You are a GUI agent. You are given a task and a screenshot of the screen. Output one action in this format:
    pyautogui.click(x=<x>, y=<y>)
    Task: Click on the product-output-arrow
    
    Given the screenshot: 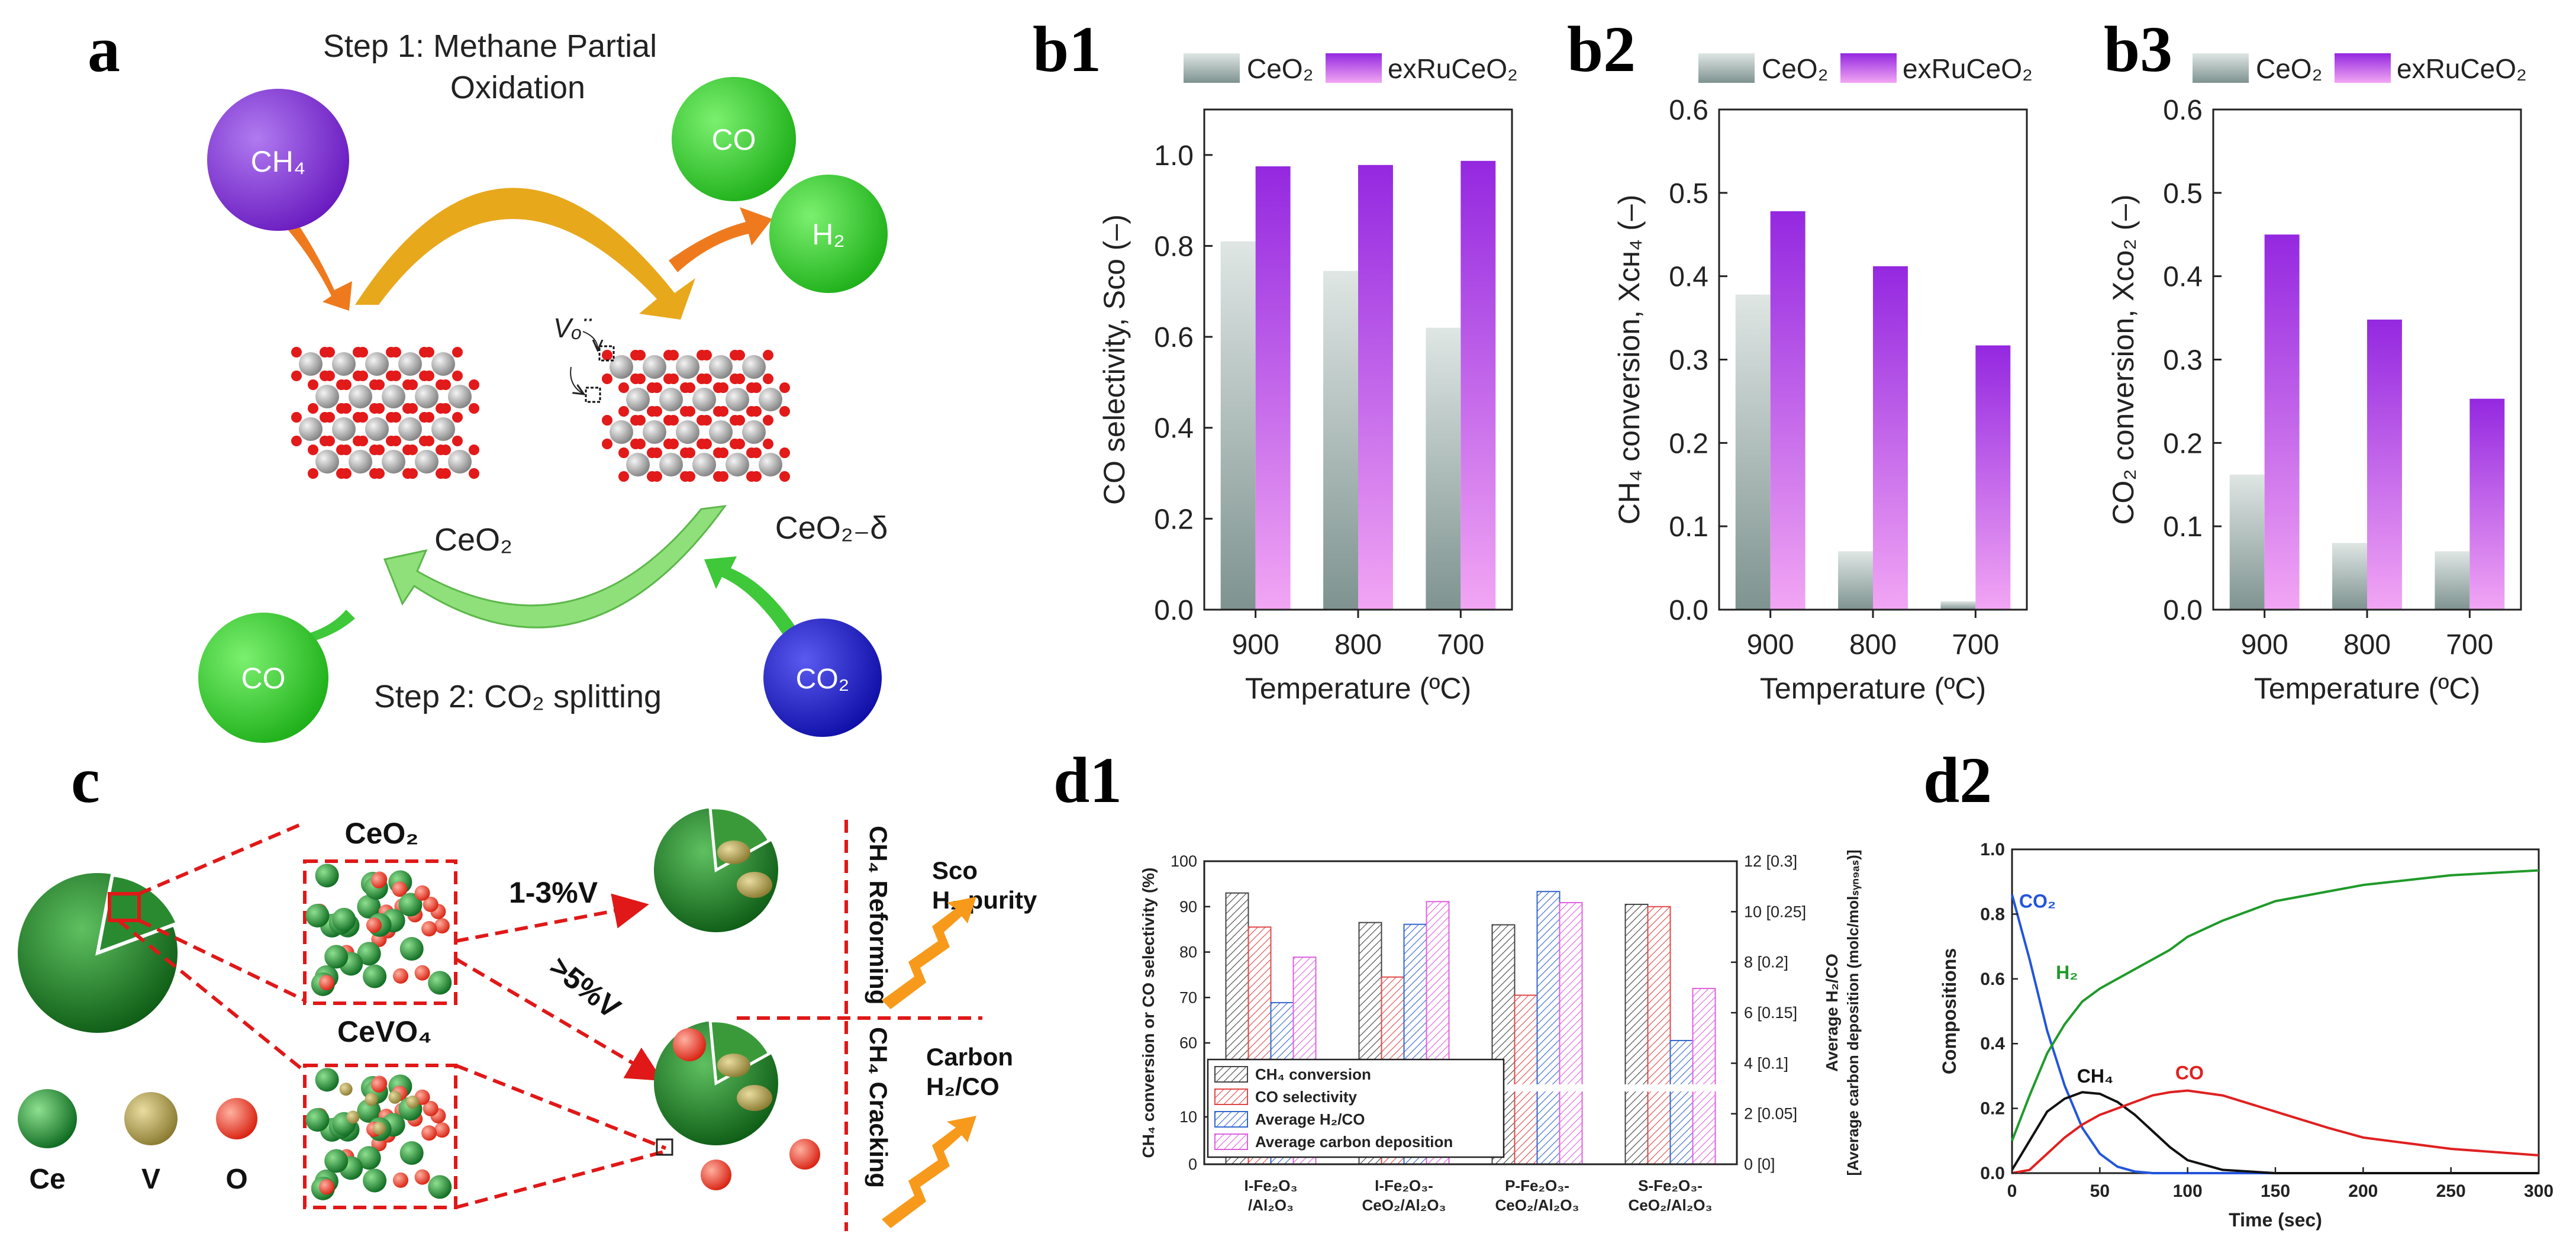 What is the action you would take?
    pyautogui.click(x=720, y=239)
    